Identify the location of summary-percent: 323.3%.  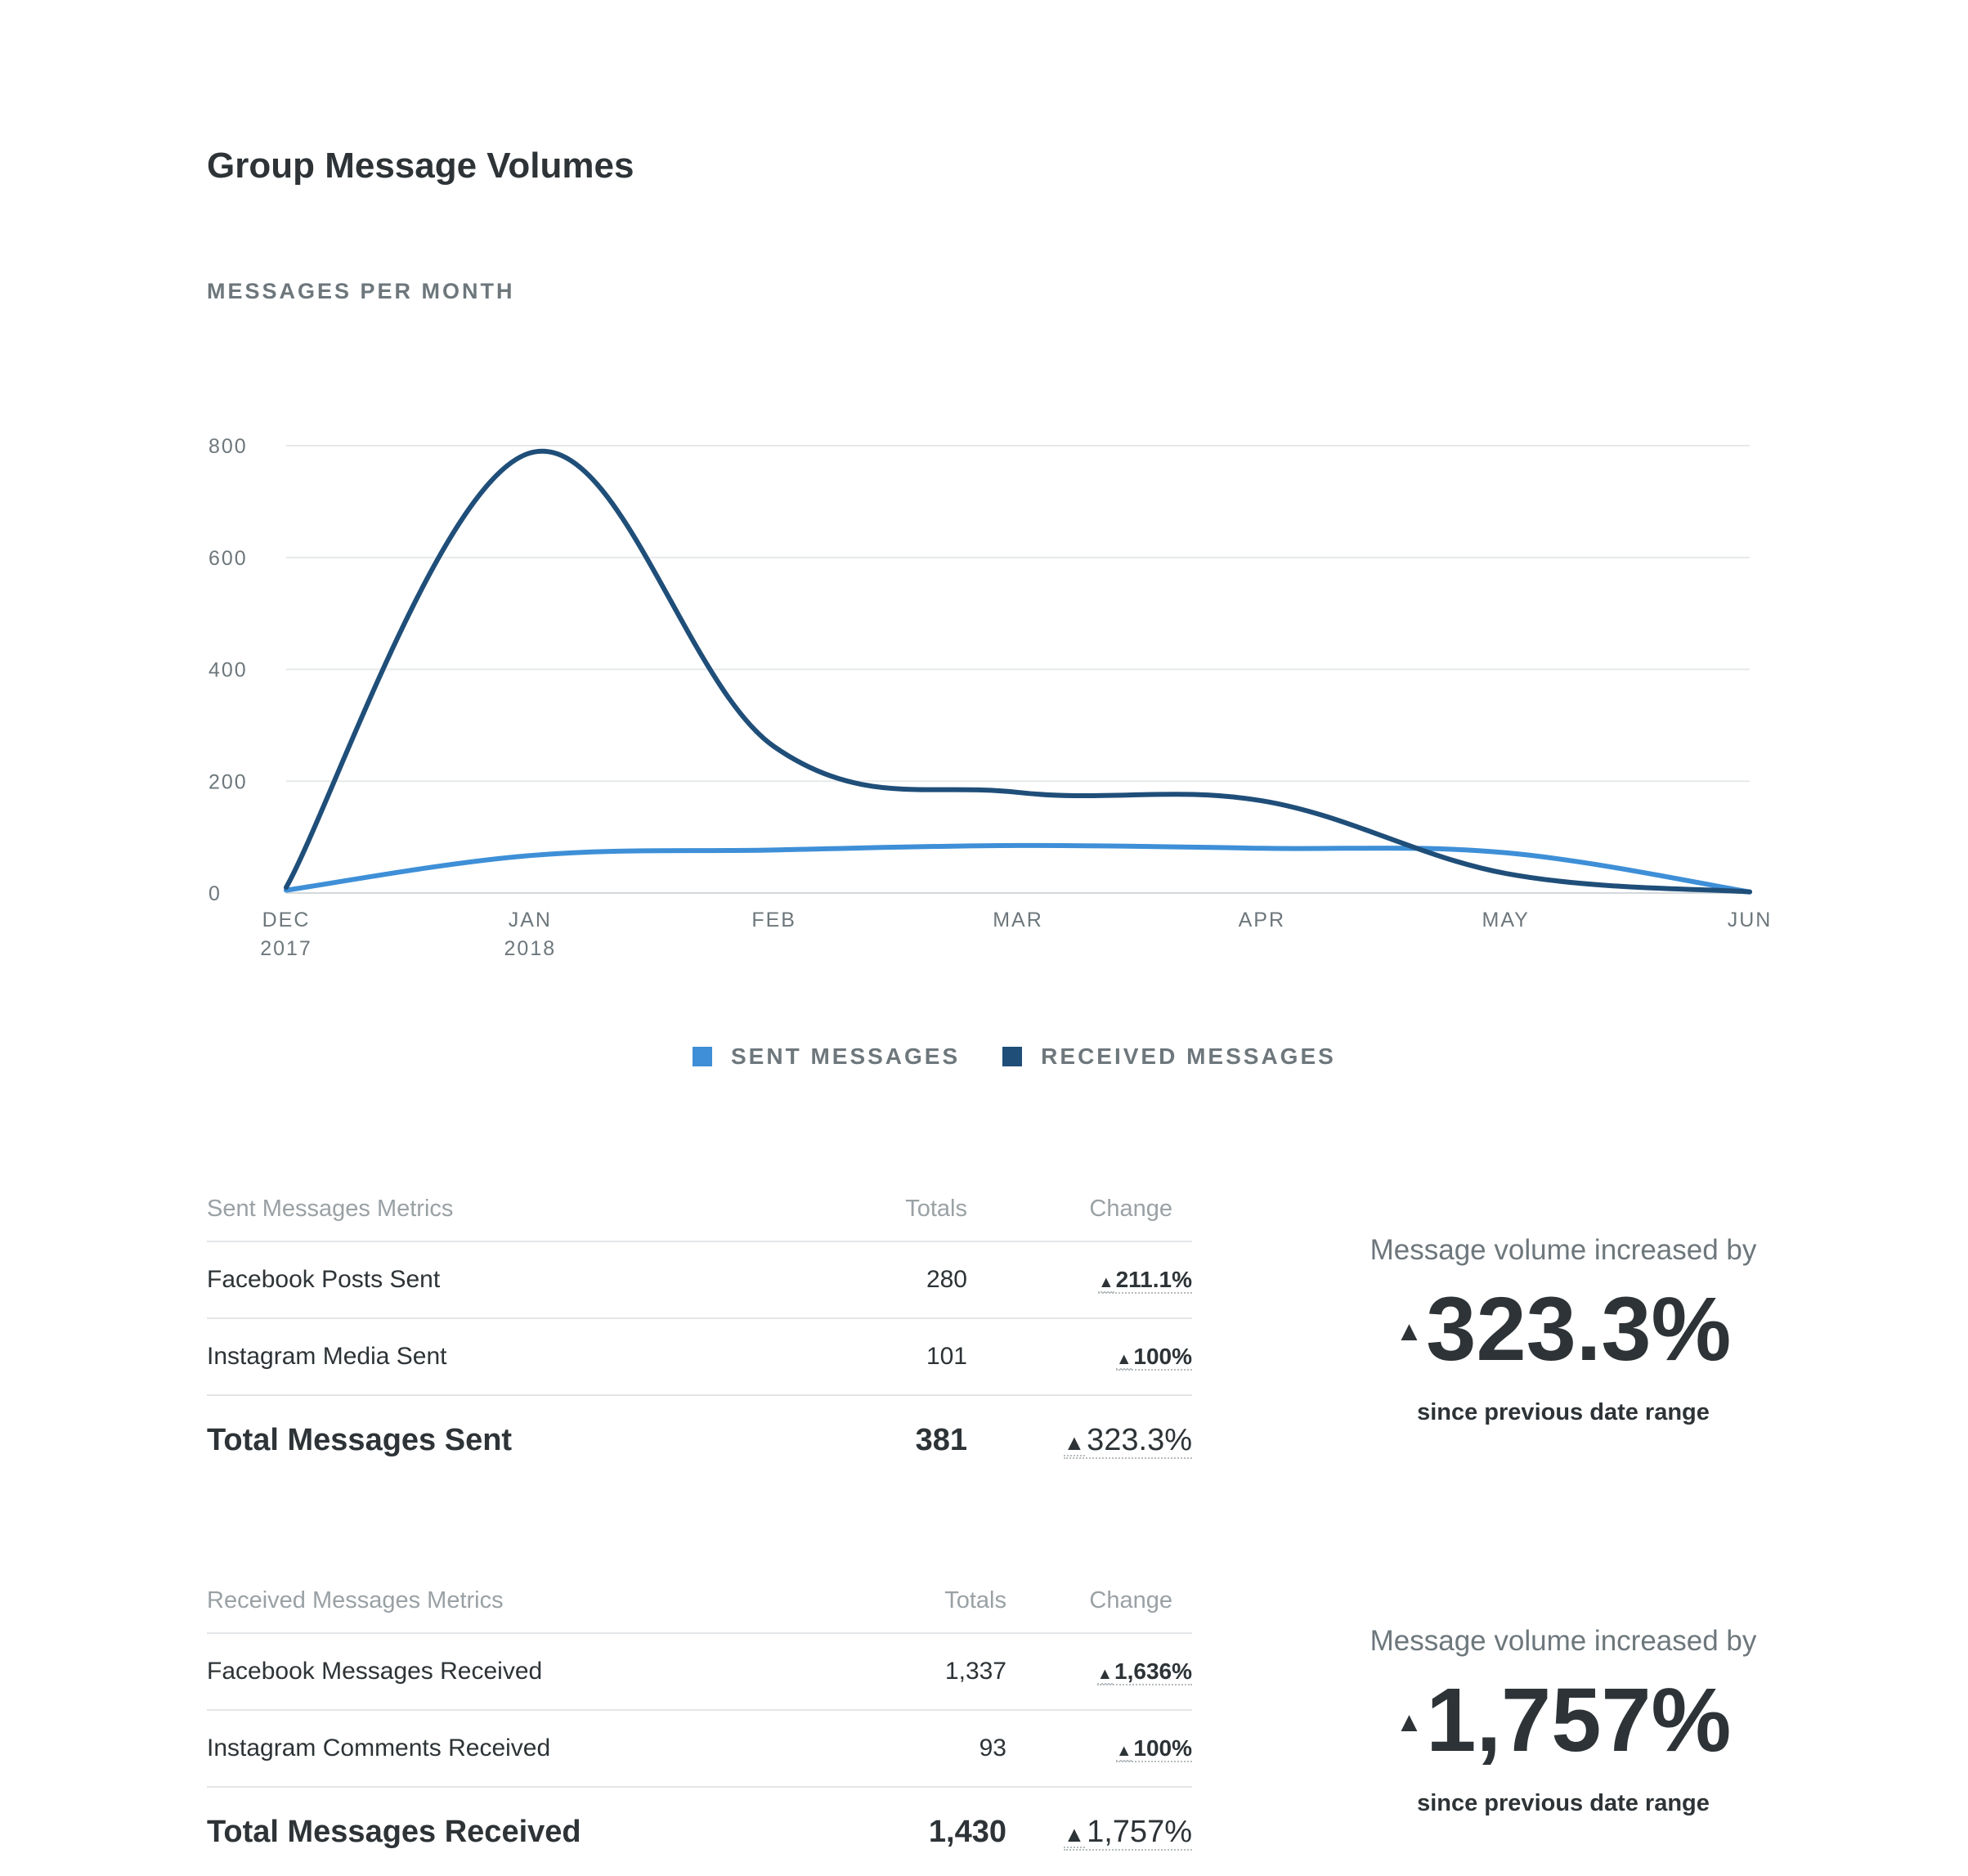
(1579, 1329).